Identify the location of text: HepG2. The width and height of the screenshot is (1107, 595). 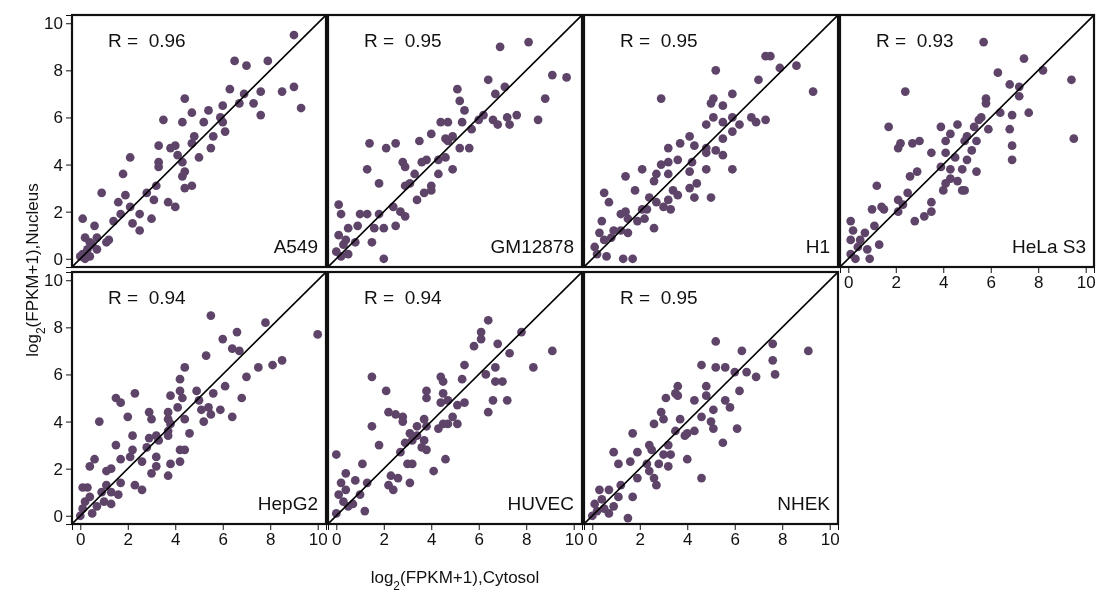
(287, 503).